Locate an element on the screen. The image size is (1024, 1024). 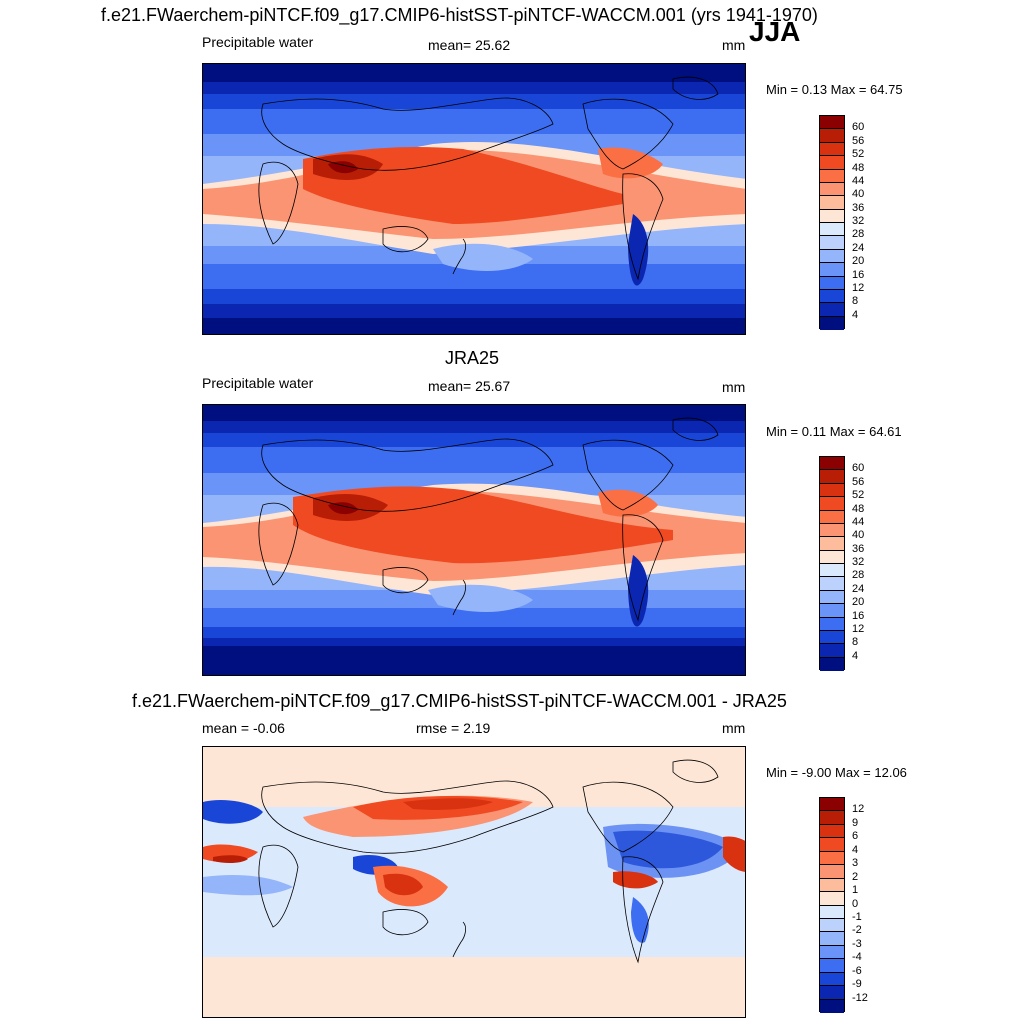
panel1-map is located at coordinates (474, 199).